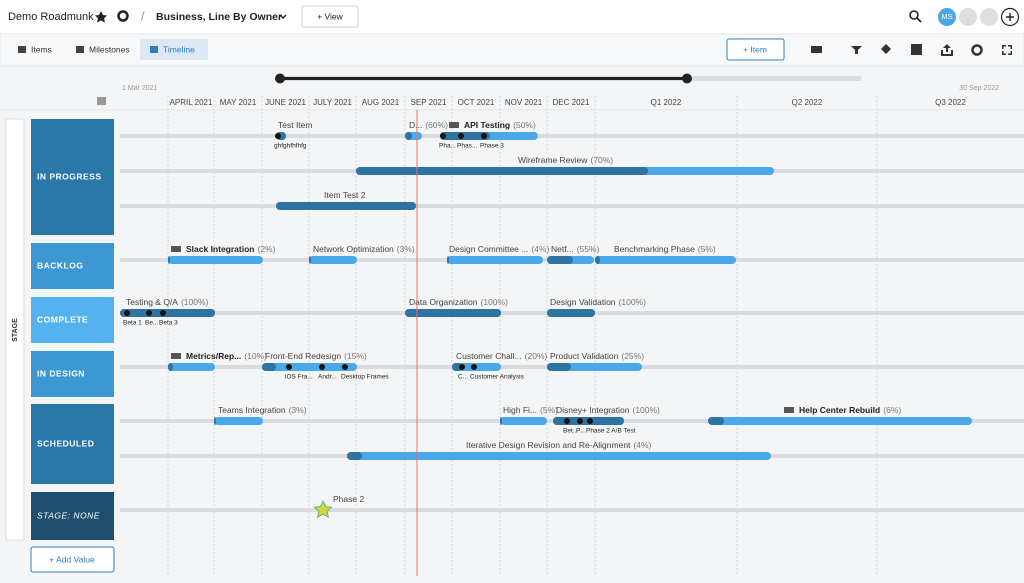  I want to click on item-label: Help Center Rebuild (6%), so click(850, 410).